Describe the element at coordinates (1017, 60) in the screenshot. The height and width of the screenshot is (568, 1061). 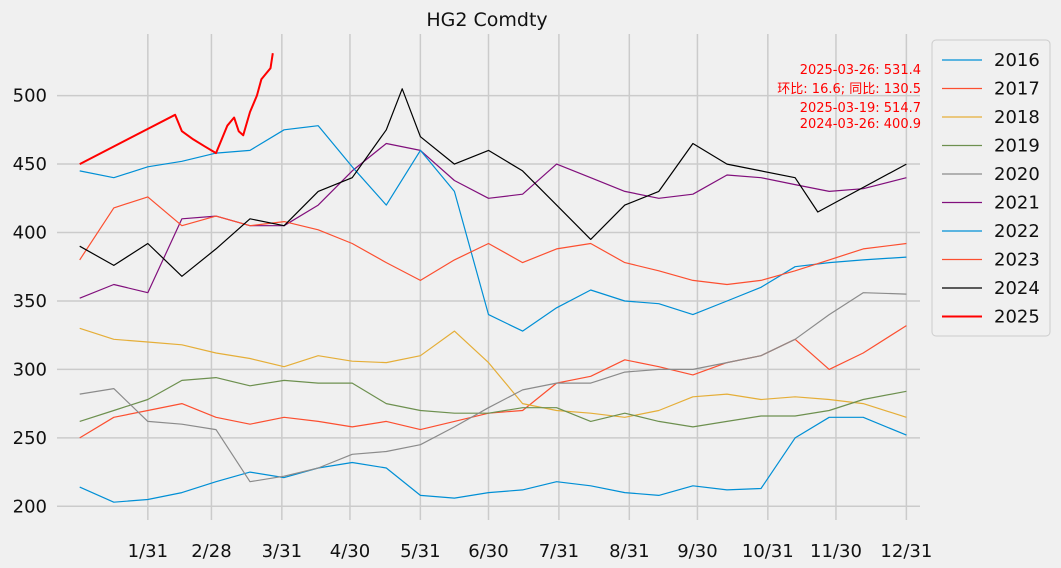
I see `legend-label-2016: 2016` at that location.